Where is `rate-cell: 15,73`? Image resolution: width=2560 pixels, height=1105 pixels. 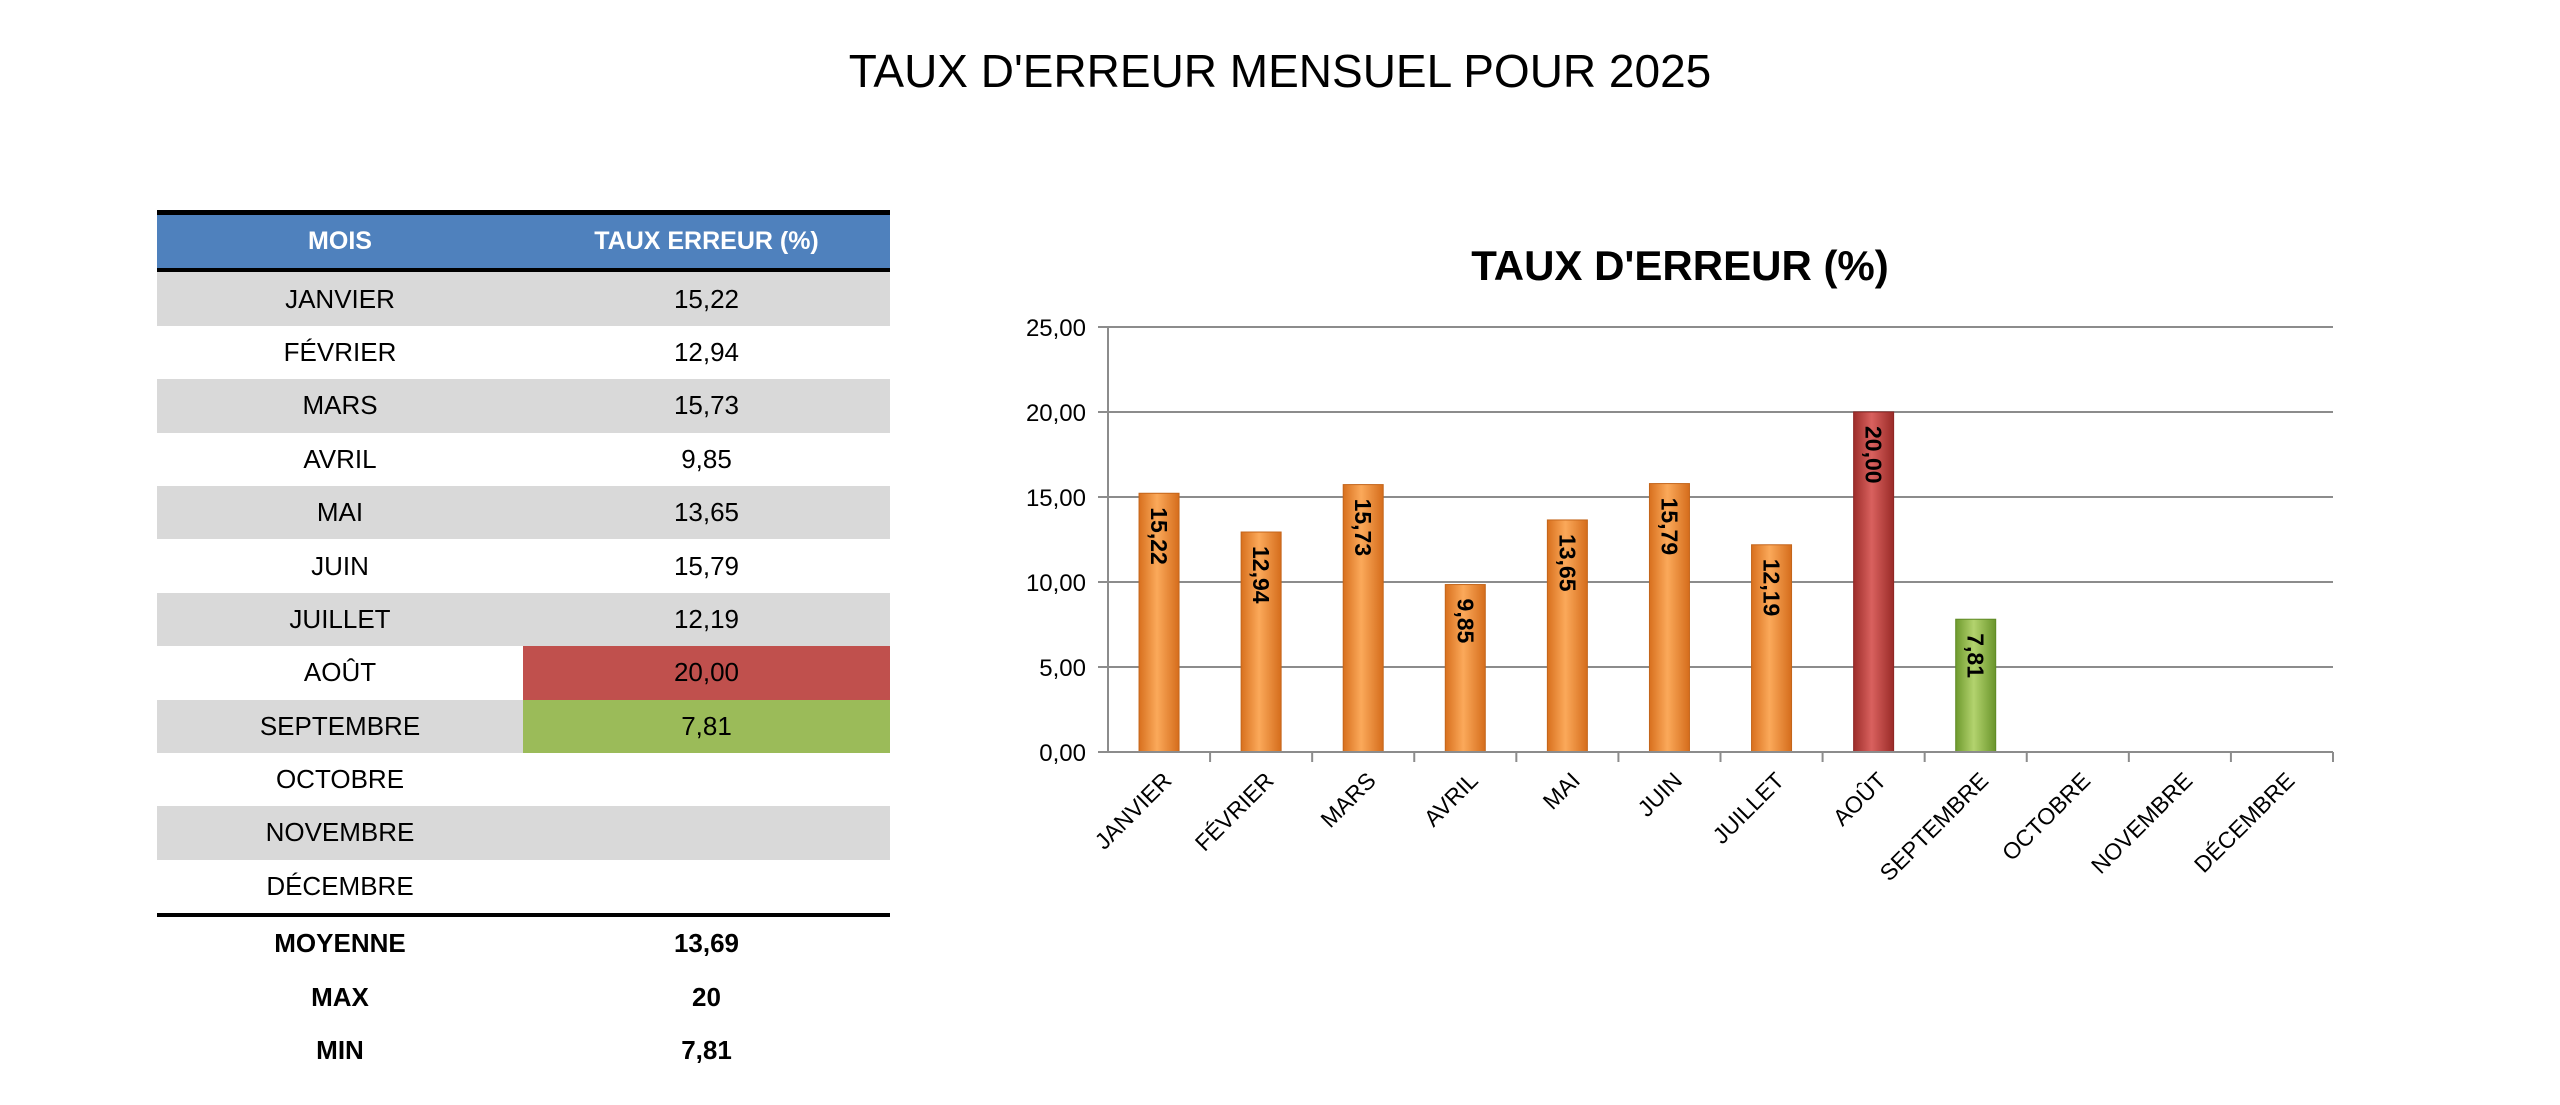 rate-cell: 15,73 is located at coordinates (706, 406).